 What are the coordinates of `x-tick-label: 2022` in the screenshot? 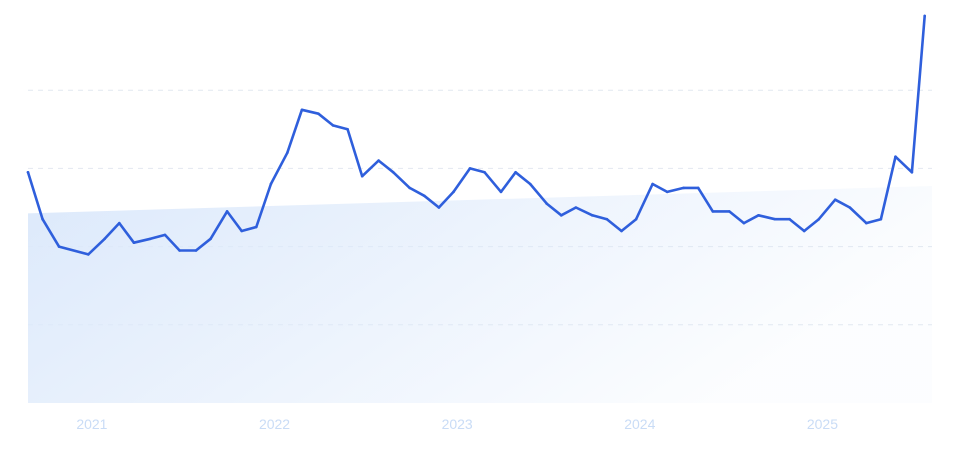 It's located at (274, 424).